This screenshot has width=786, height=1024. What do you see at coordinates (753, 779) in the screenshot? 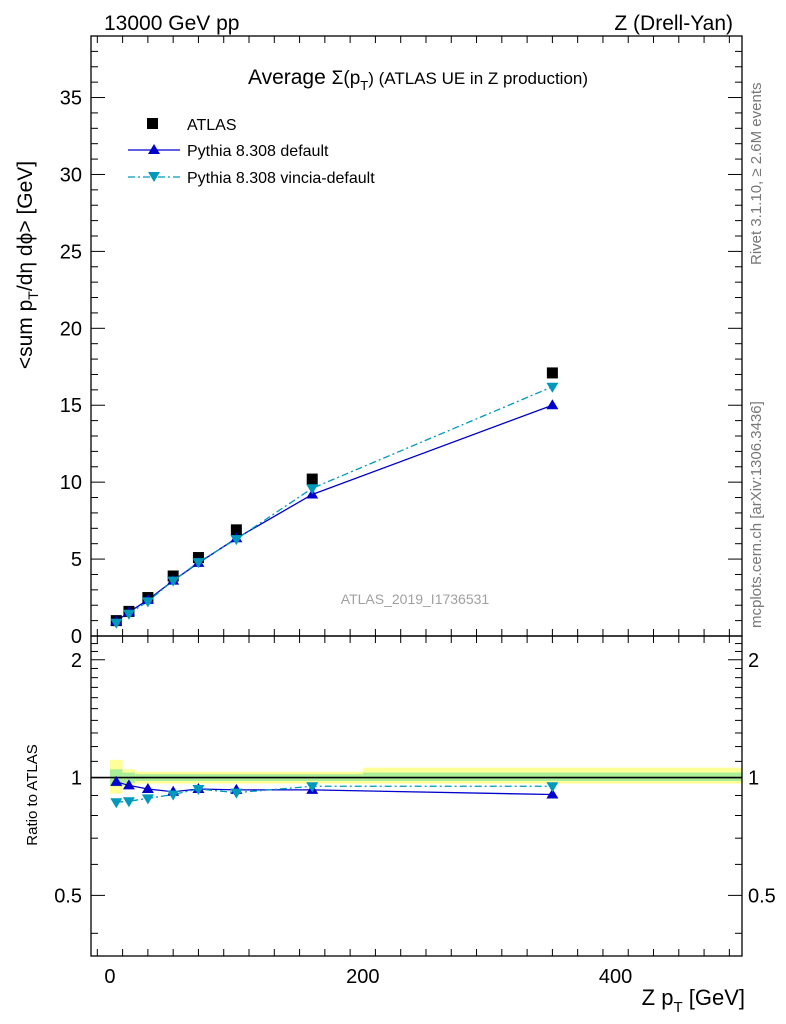
I see `ratio-ytick-label-right: 1` at bounding box center [753, 779].